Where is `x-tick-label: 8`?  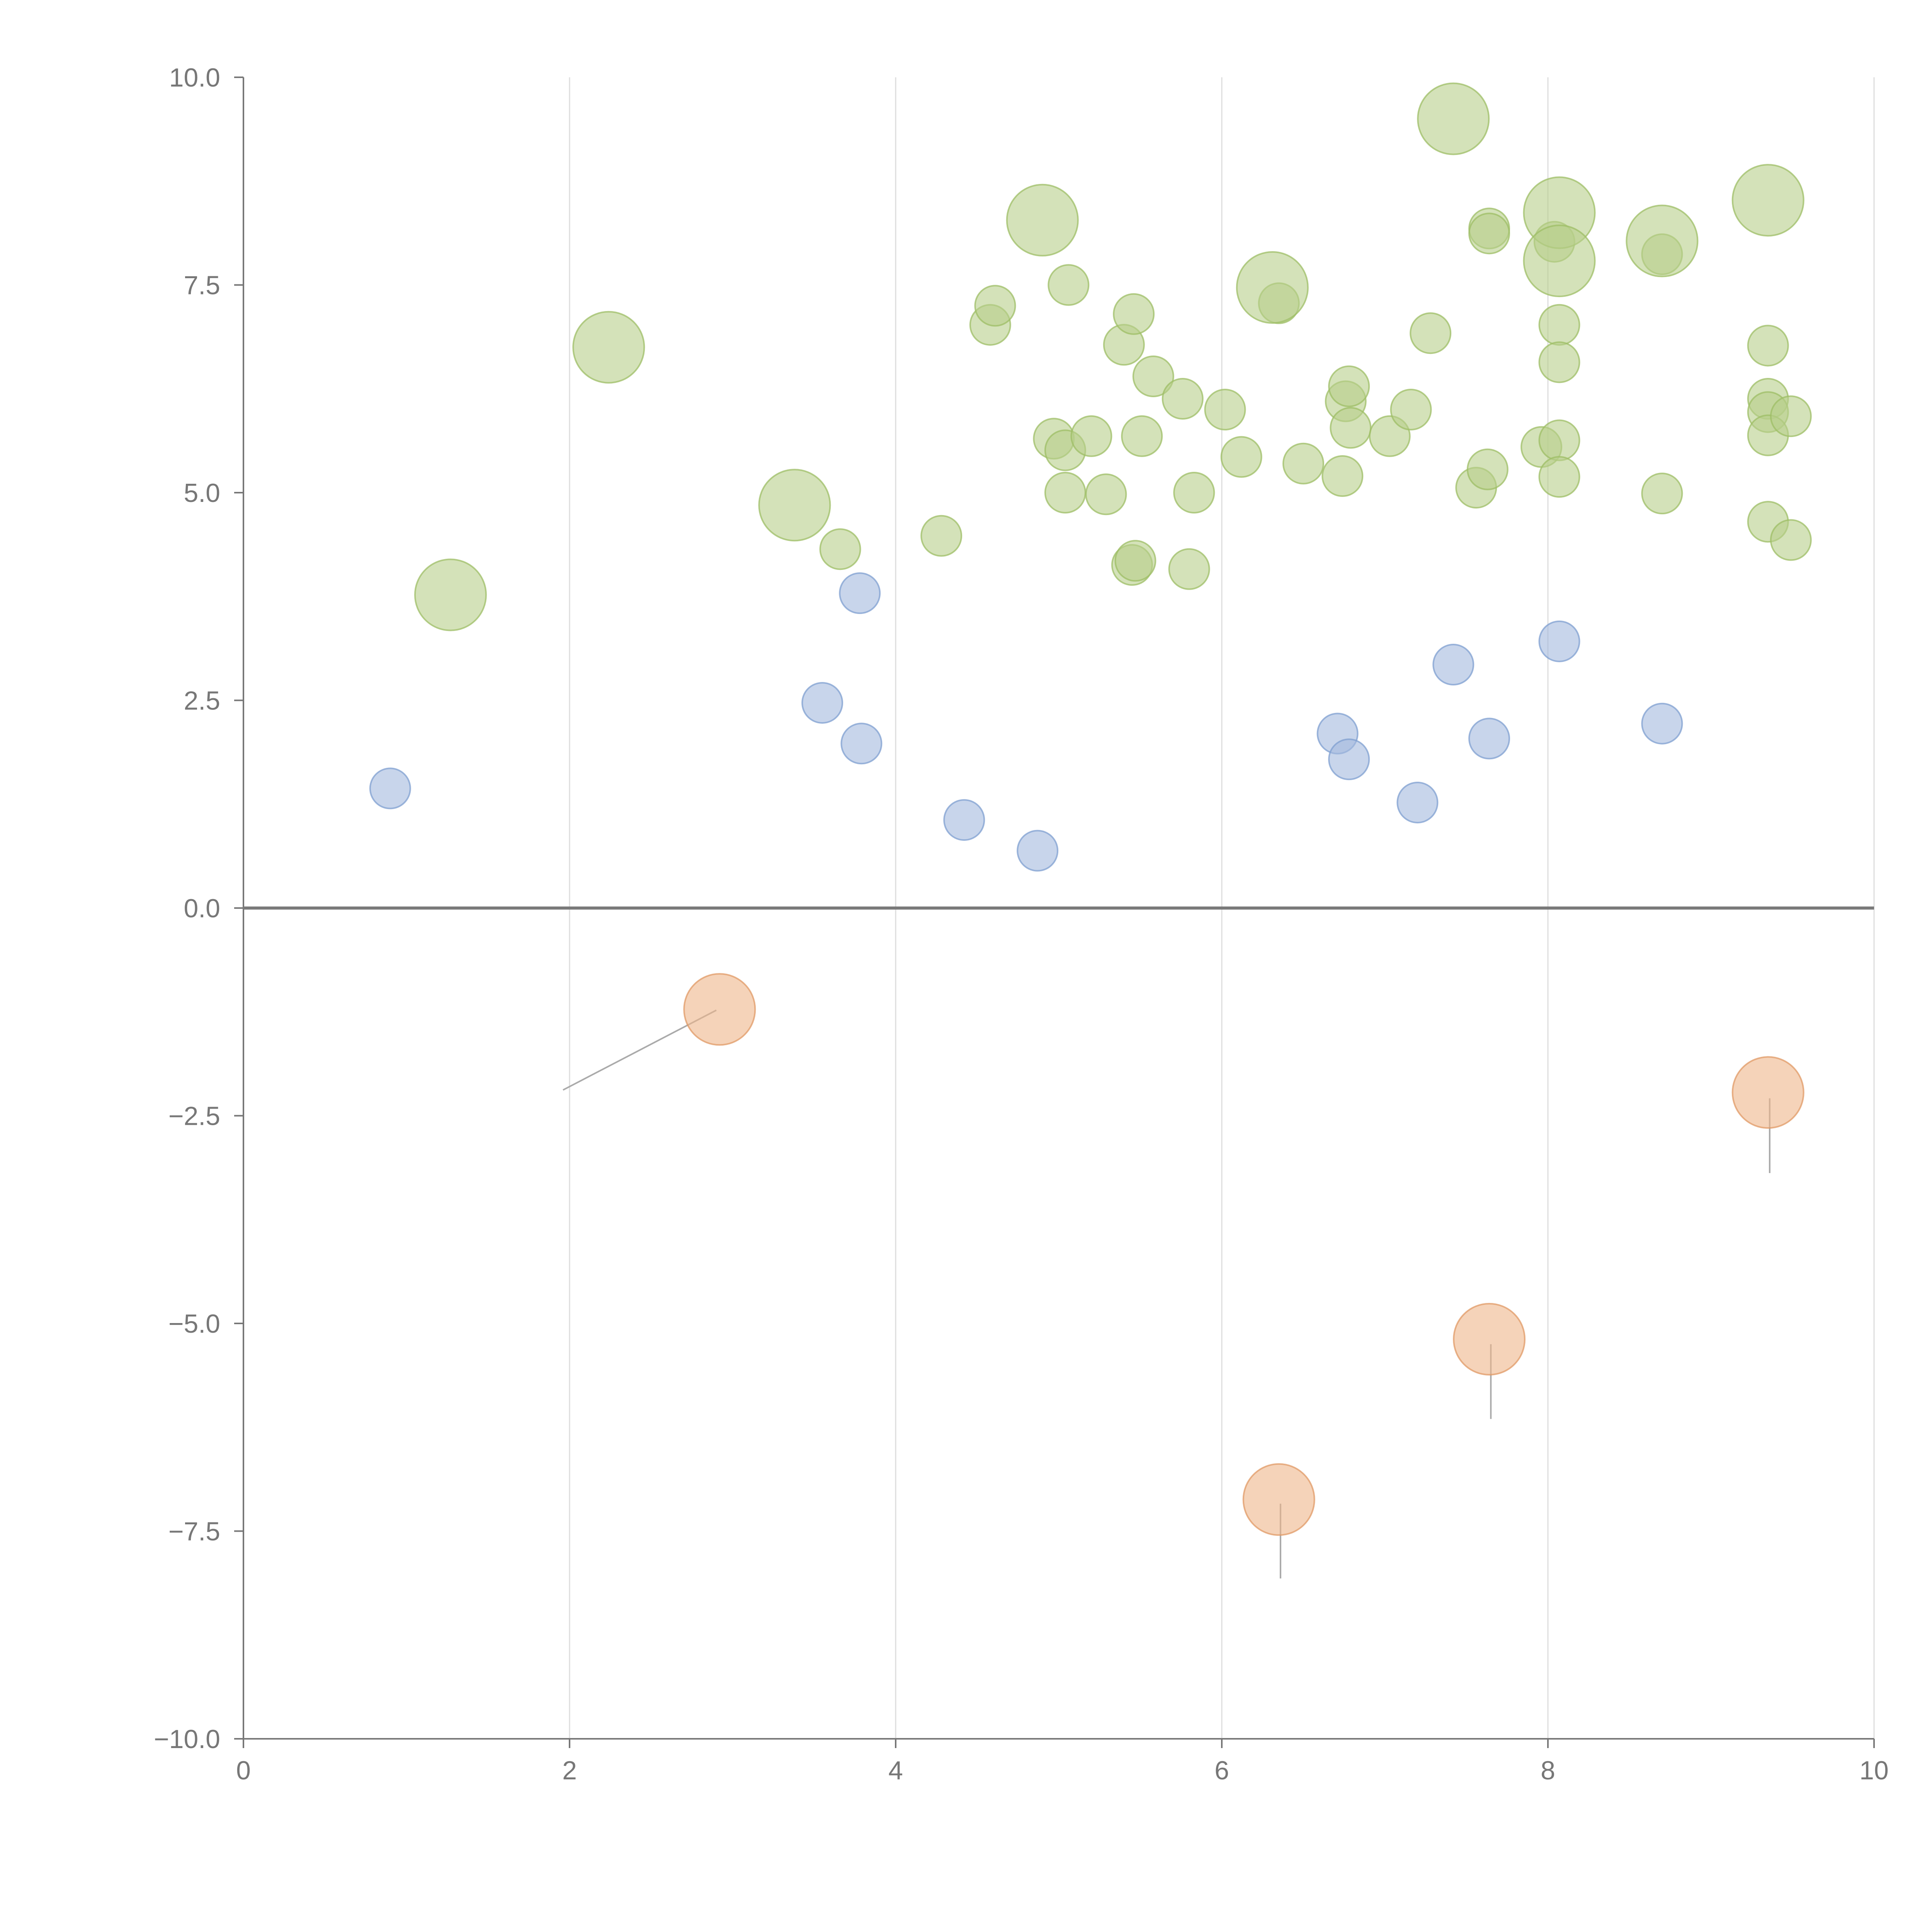
x-tick-label: 8 is located at coordinates (1548, 1771).